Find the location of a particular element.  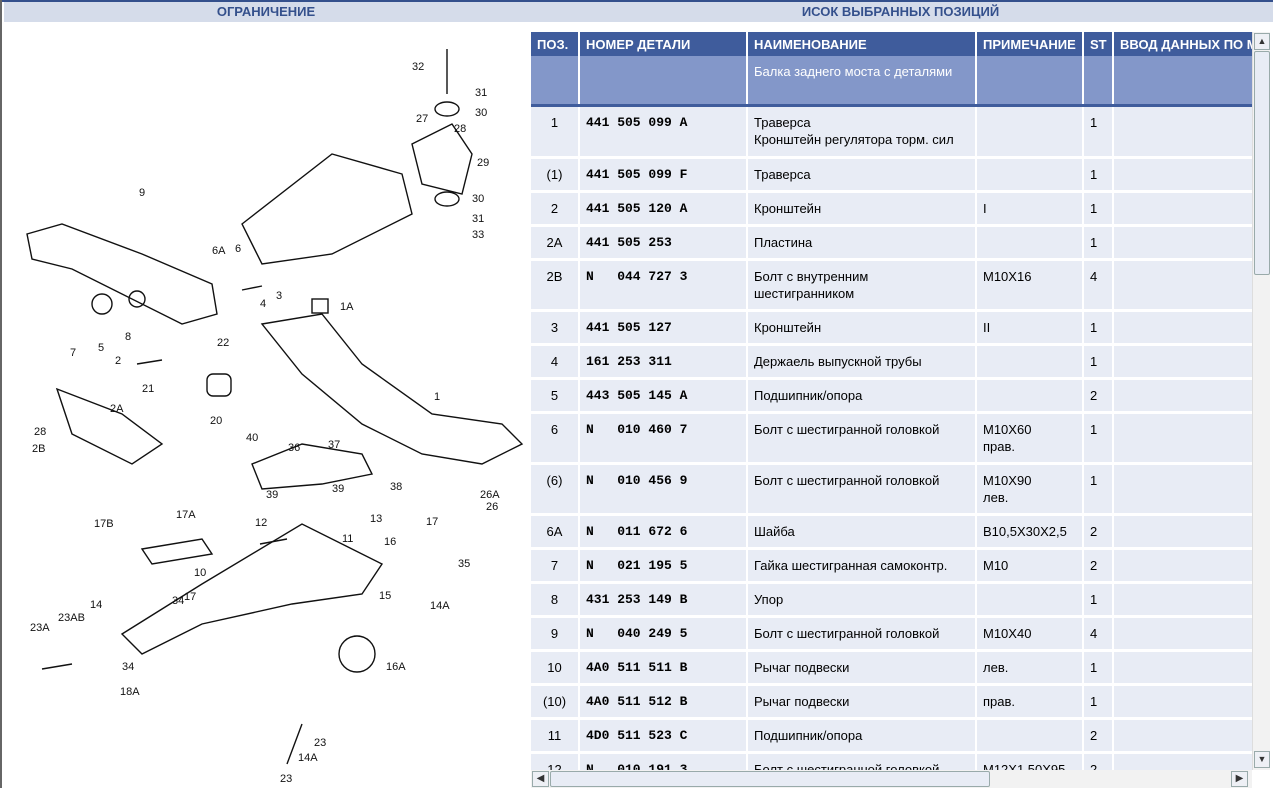

scroll-down-button: ▼ is located at coordinates (1262, 759).